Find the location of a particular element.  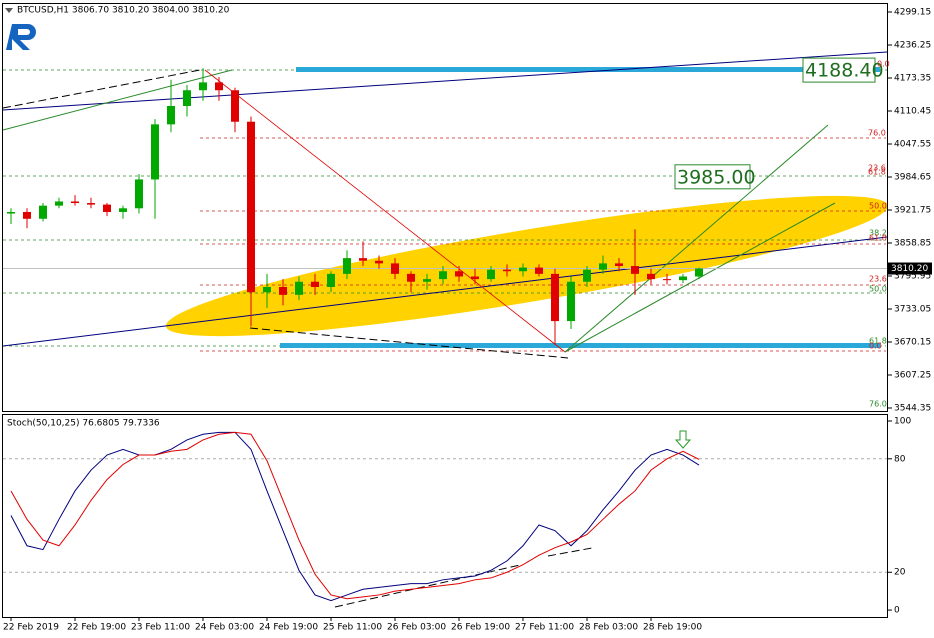

x-tick-label: 26 Feb 19:00 is located at coordinates (480, 628).